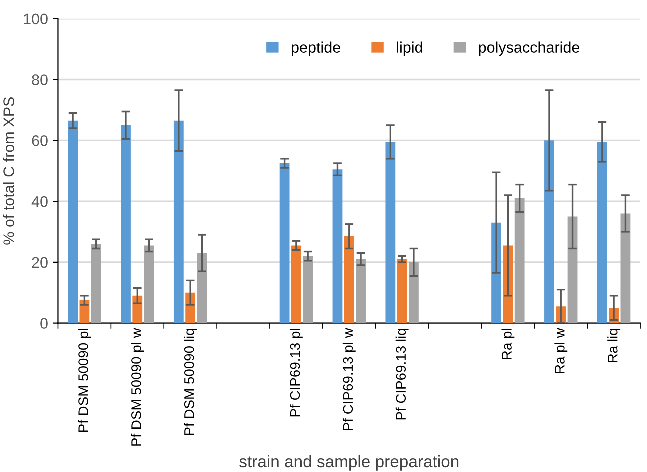 The height and width of the screenshot is (472, 647). What do you see at coordinates (44, 324) in the screenshot?
I see `y-tick-label: 0` at bounding box center [44, 324].